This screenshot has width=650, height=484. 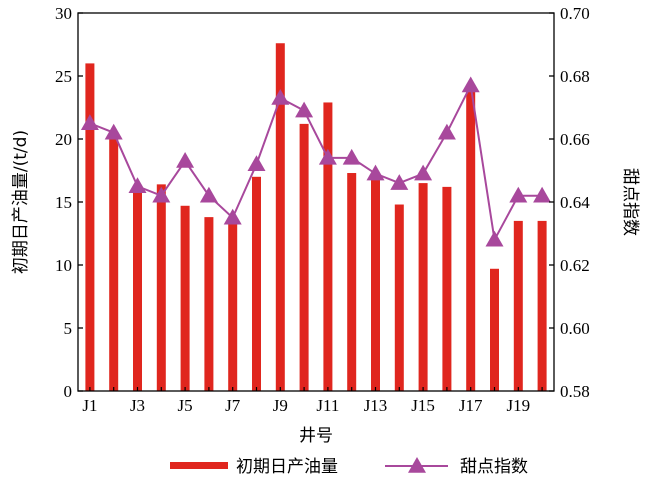 What do you see at coordinates (351, 156) in the screenshot?
I see `line-point-J12` at bounding box center [351, 156].